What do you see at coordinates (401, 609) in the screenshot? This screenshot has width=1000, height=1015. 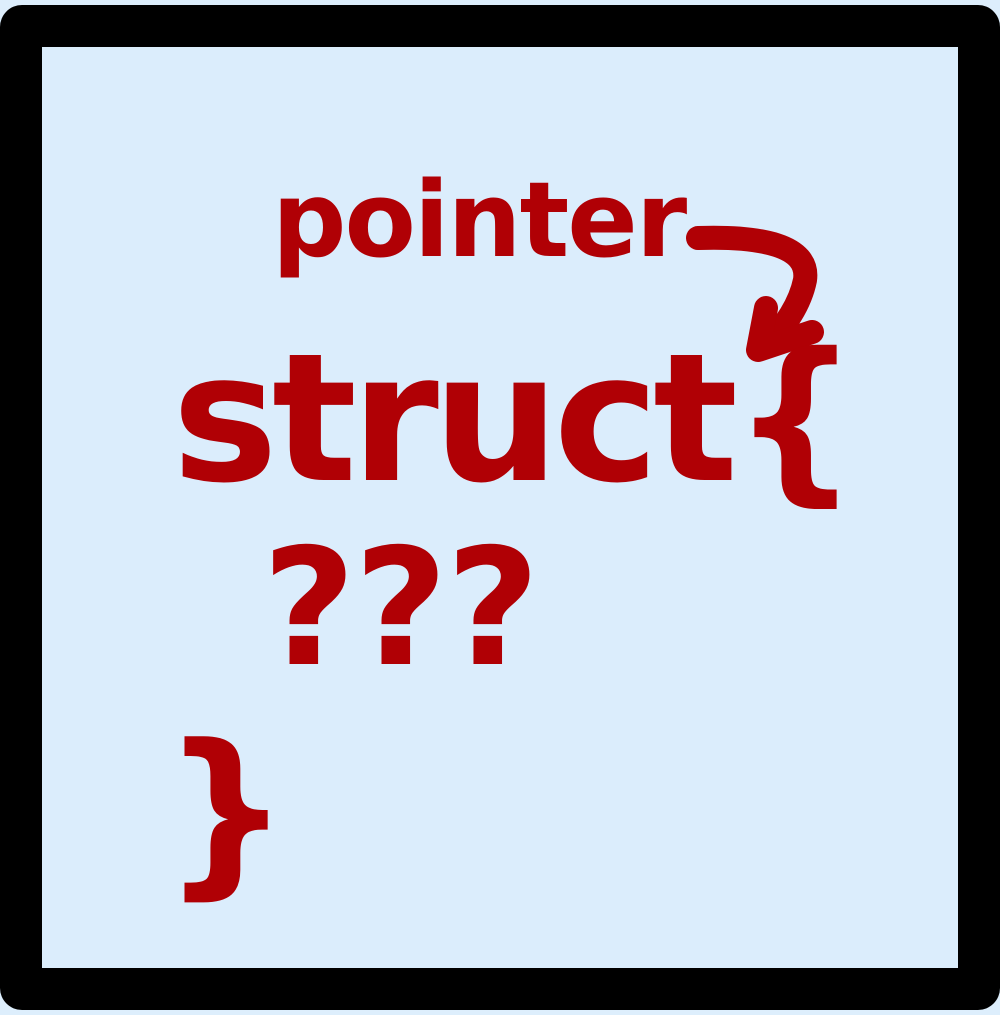 I see `struct-members-placeholder: ???` at bounding box center [401, 609].